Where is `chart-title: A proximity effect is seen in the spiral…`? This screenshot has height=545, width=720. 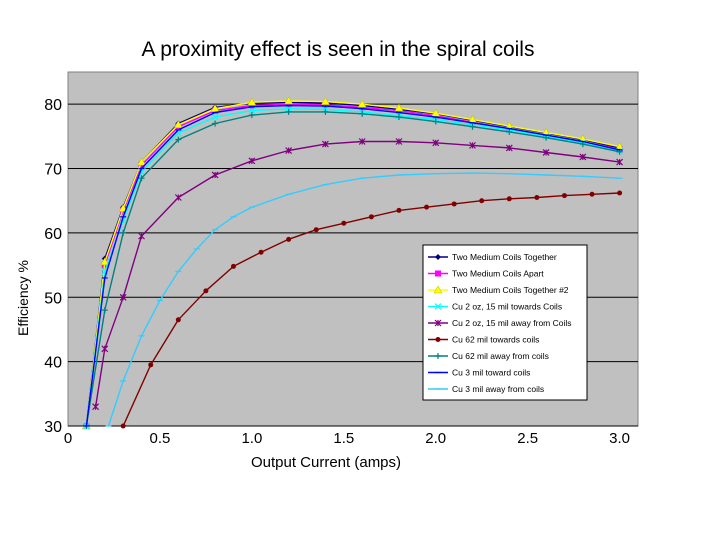 chart-title: A proximity effect is seen in the spiral… is located at coordinates (338, 49).